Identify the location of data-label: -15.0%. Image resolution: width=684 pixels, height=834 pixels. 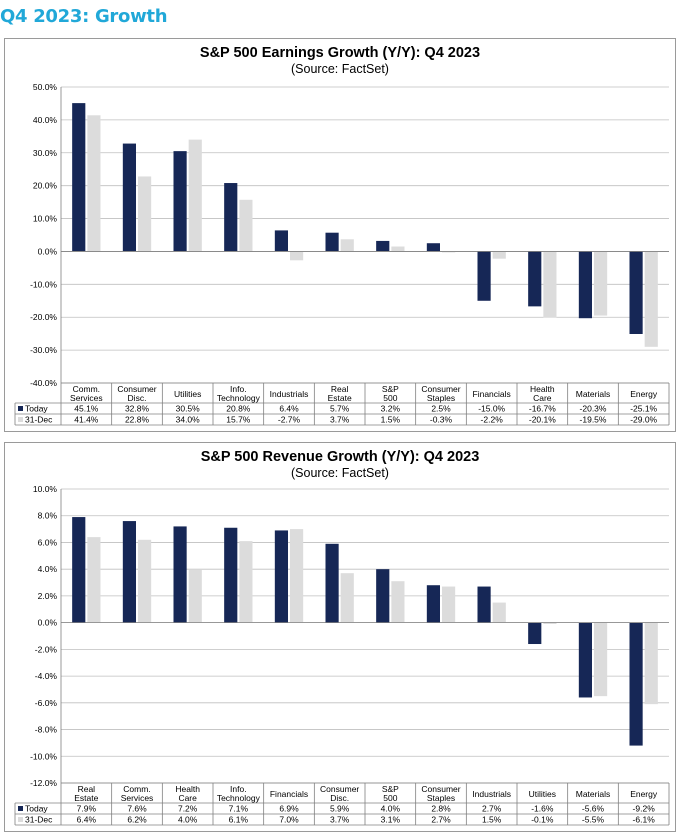
(491, 409).